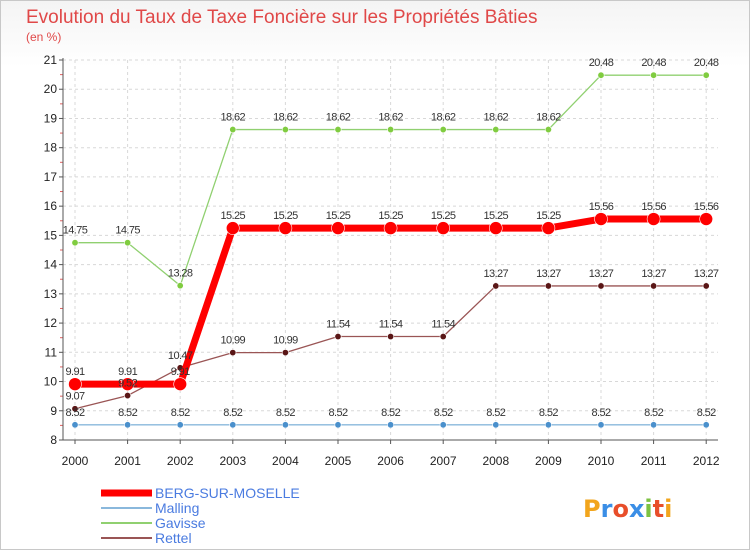  I want to click on logo-letter: r, so click(607, 509).